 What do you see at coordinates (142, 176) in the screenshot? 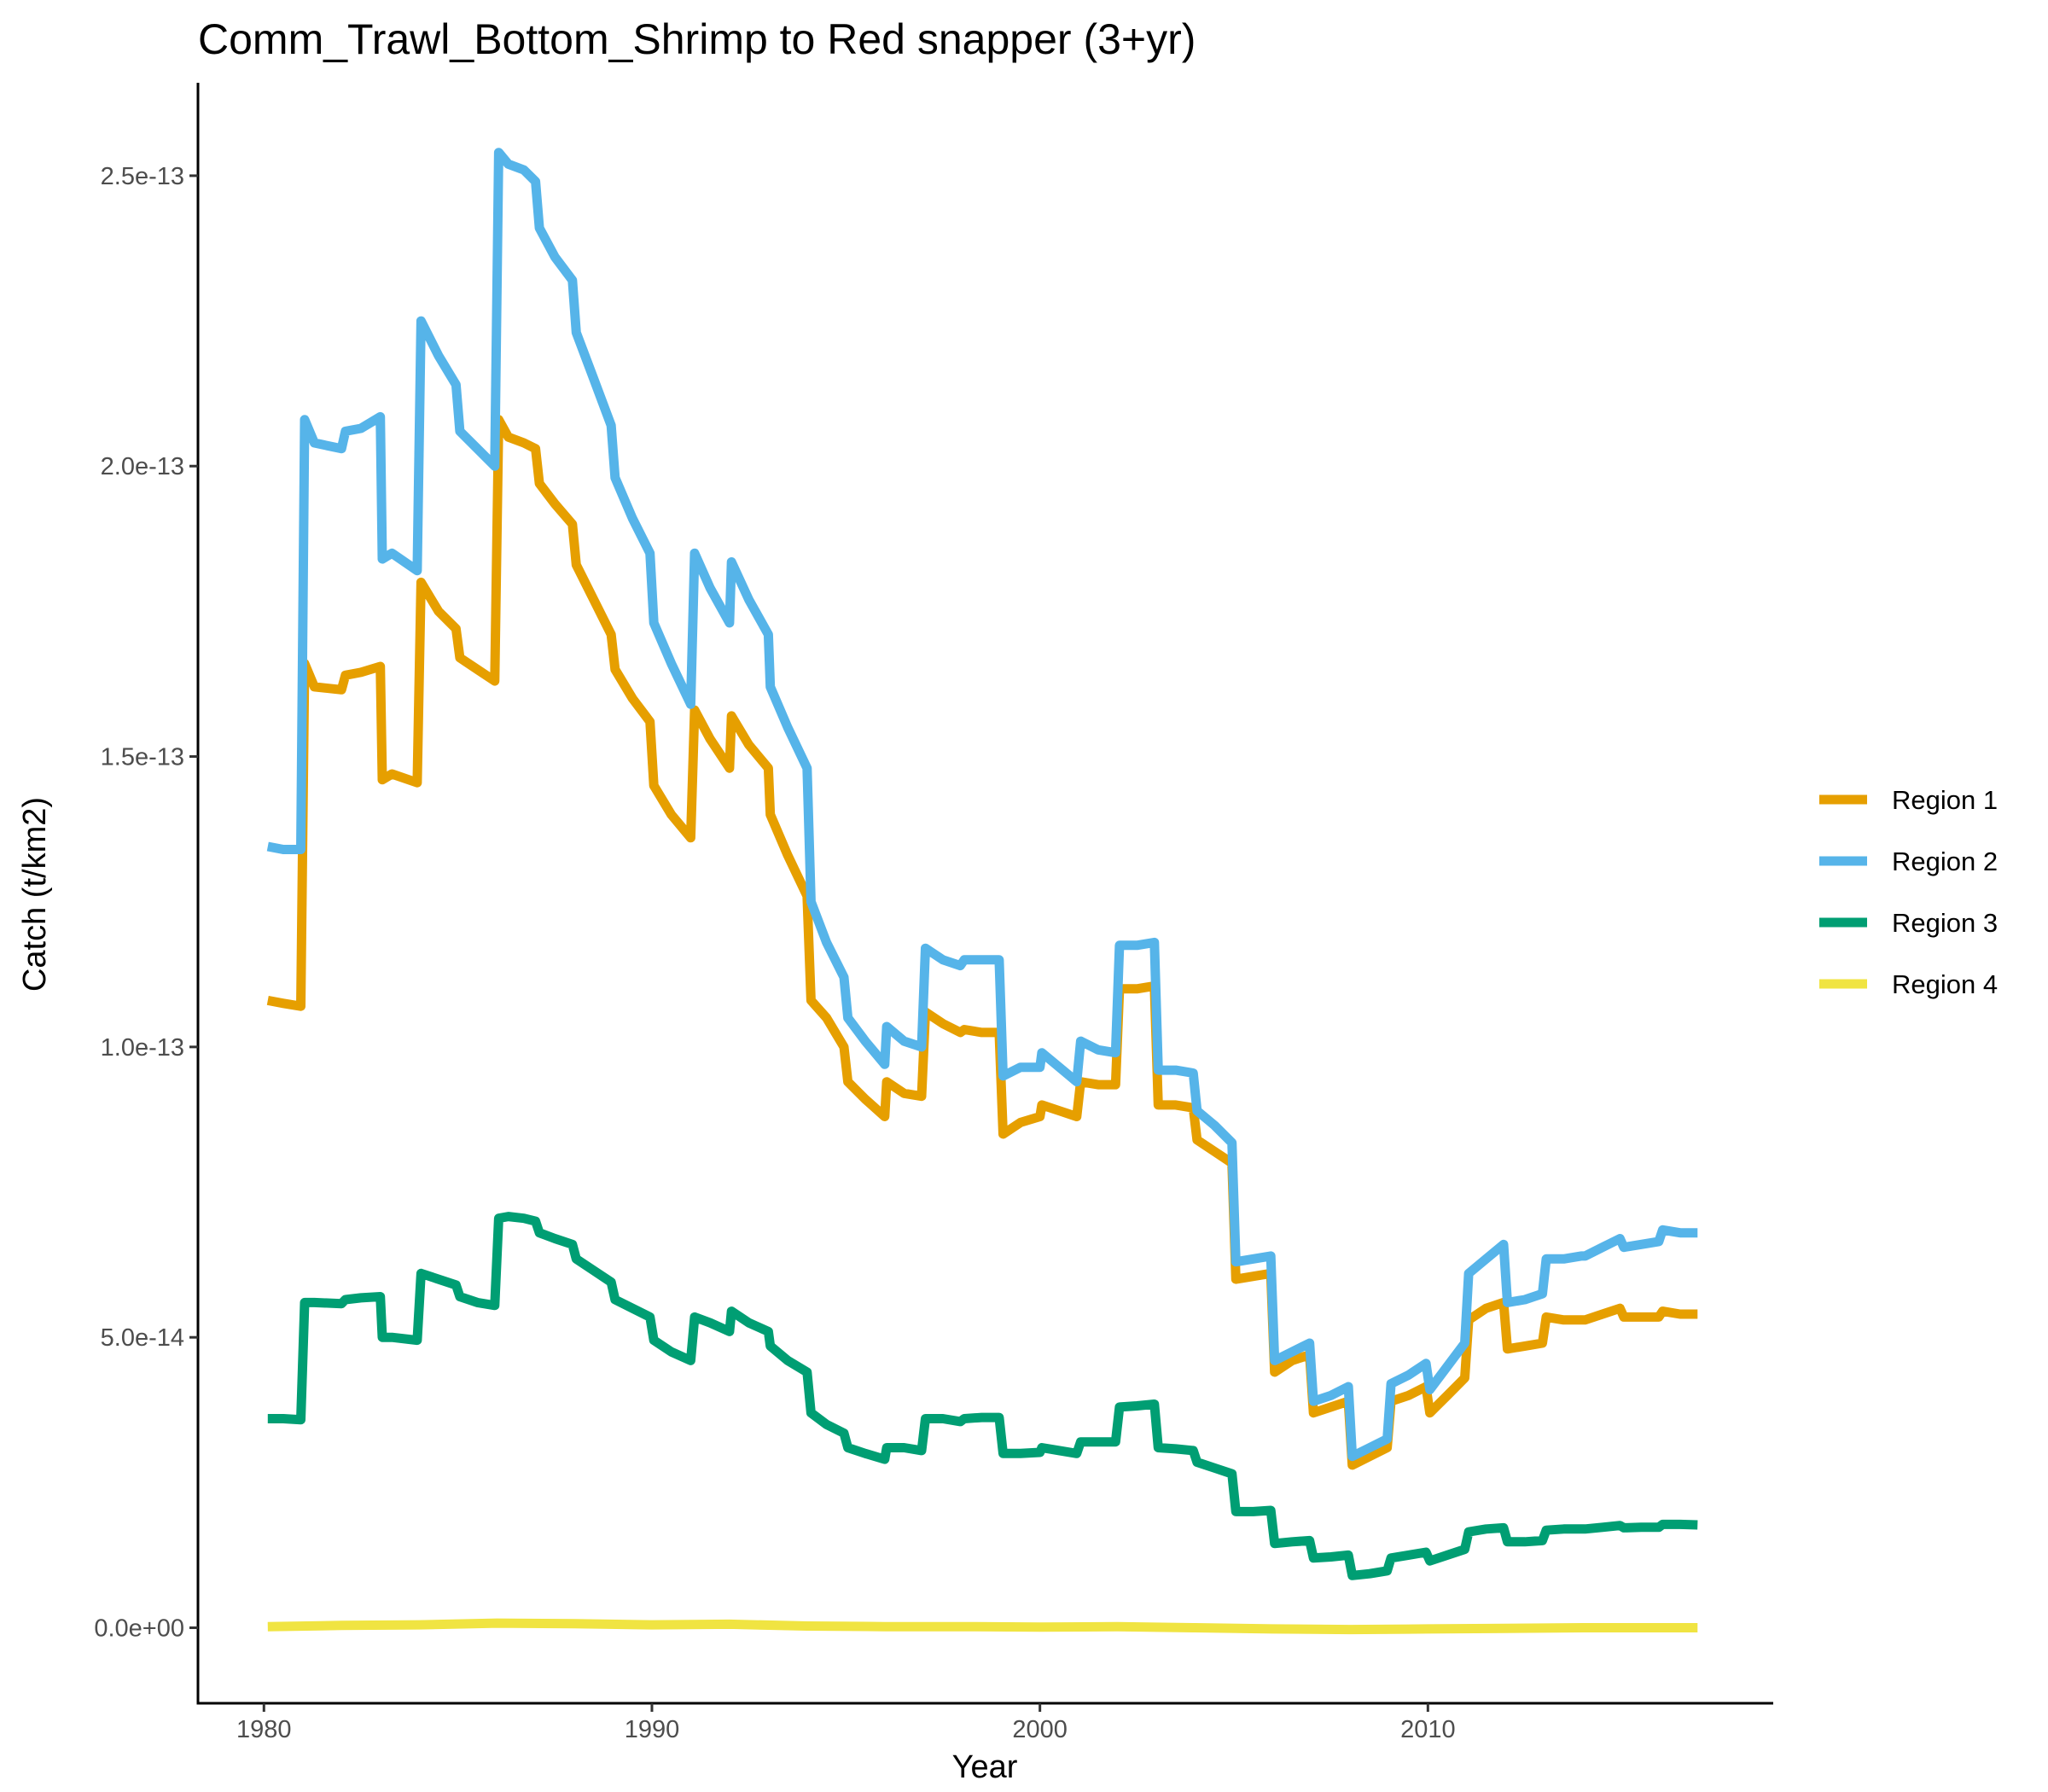
I see `y-tick-label: 2.5e-13` at bounding box center [142, 176].